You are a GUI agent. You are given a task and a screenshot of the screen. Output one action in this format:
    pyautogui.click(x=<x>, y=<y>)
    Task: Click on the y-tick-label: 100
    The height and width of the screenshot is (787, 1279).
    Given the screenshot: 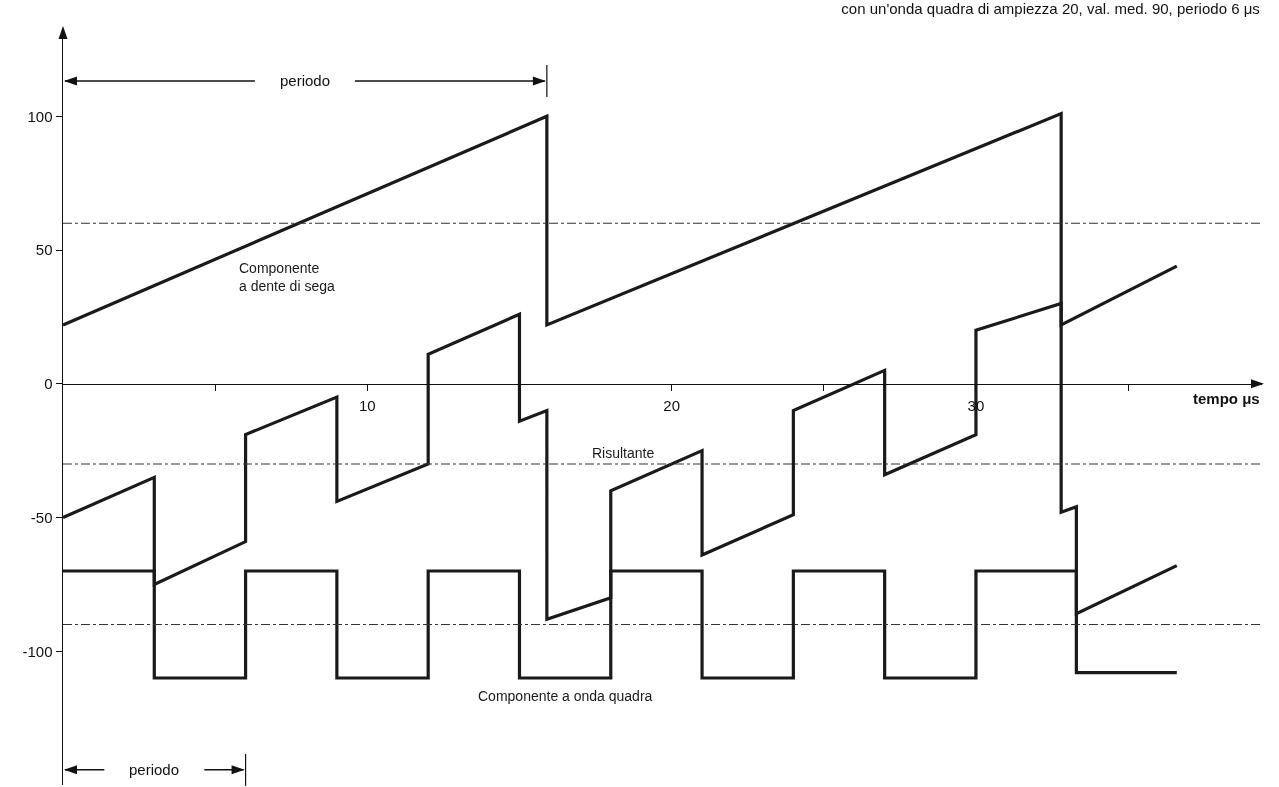 What is the action you would take?
    pyautogui.click(x=40, y=116)
    